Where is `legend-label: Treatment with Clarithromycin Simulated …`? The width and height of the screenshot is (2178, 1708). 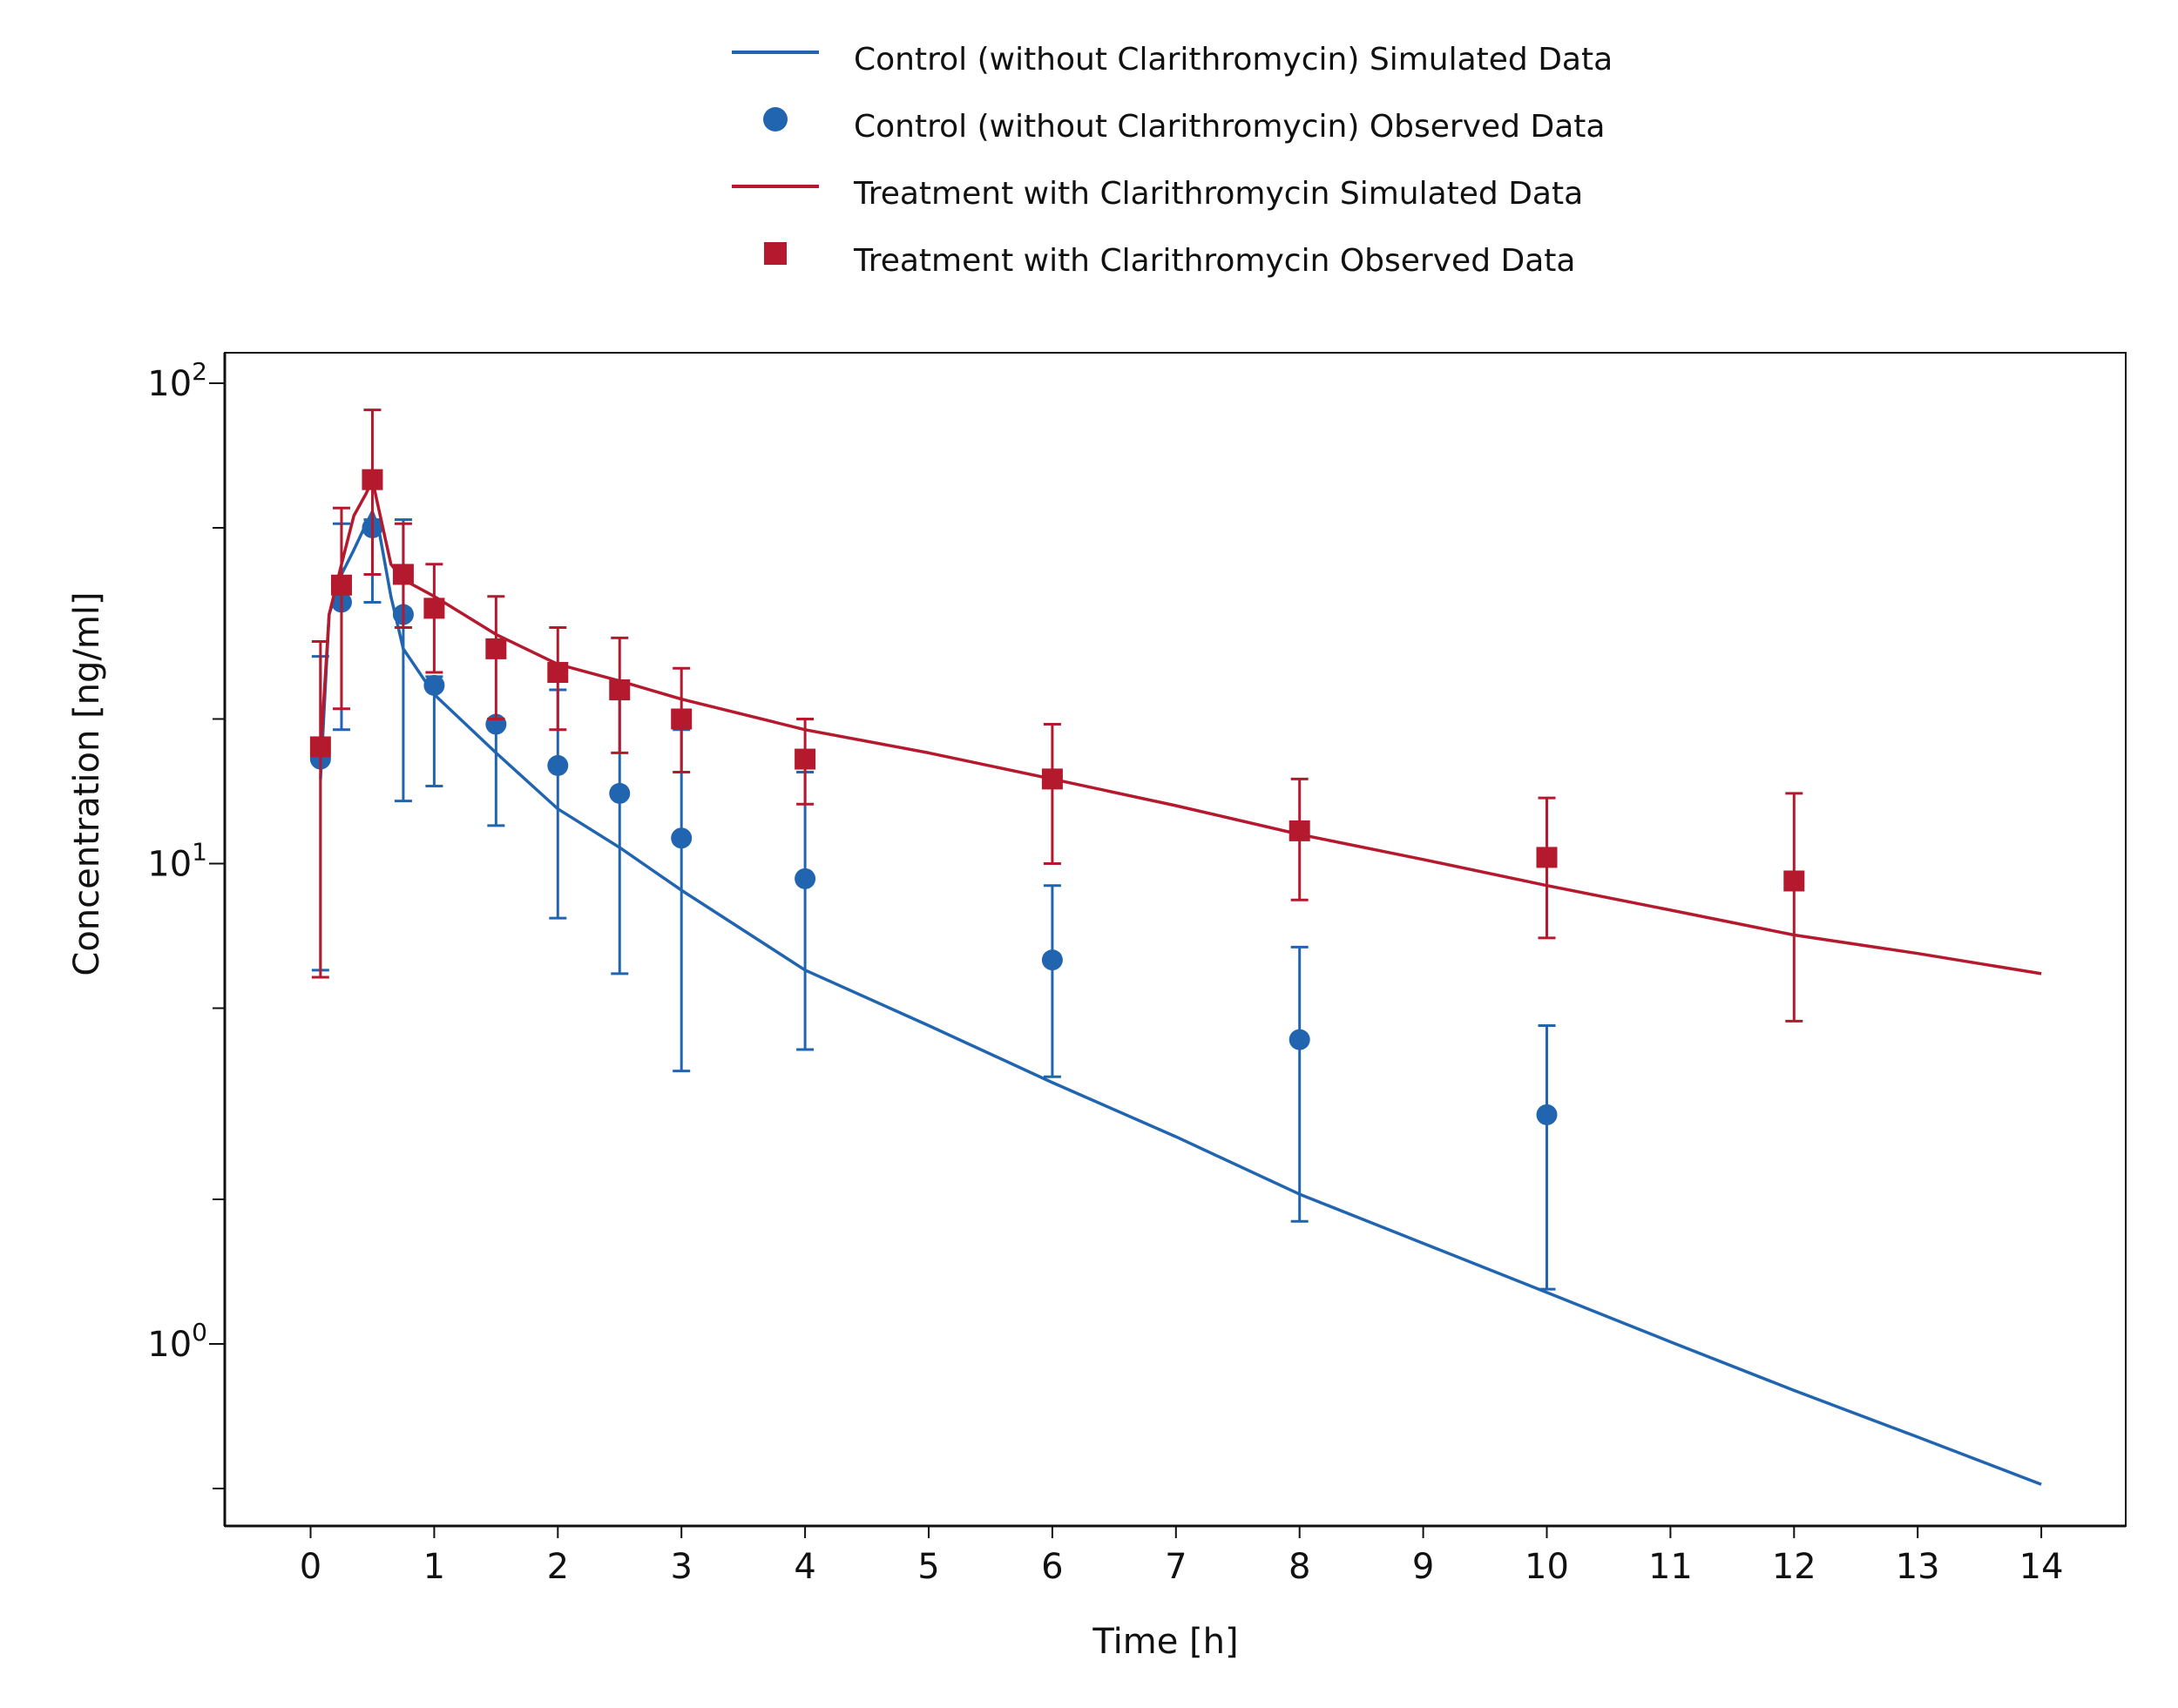 legend-label: Treatment with Clarithromycin Simulated … is located at coordinates (1219, 194).